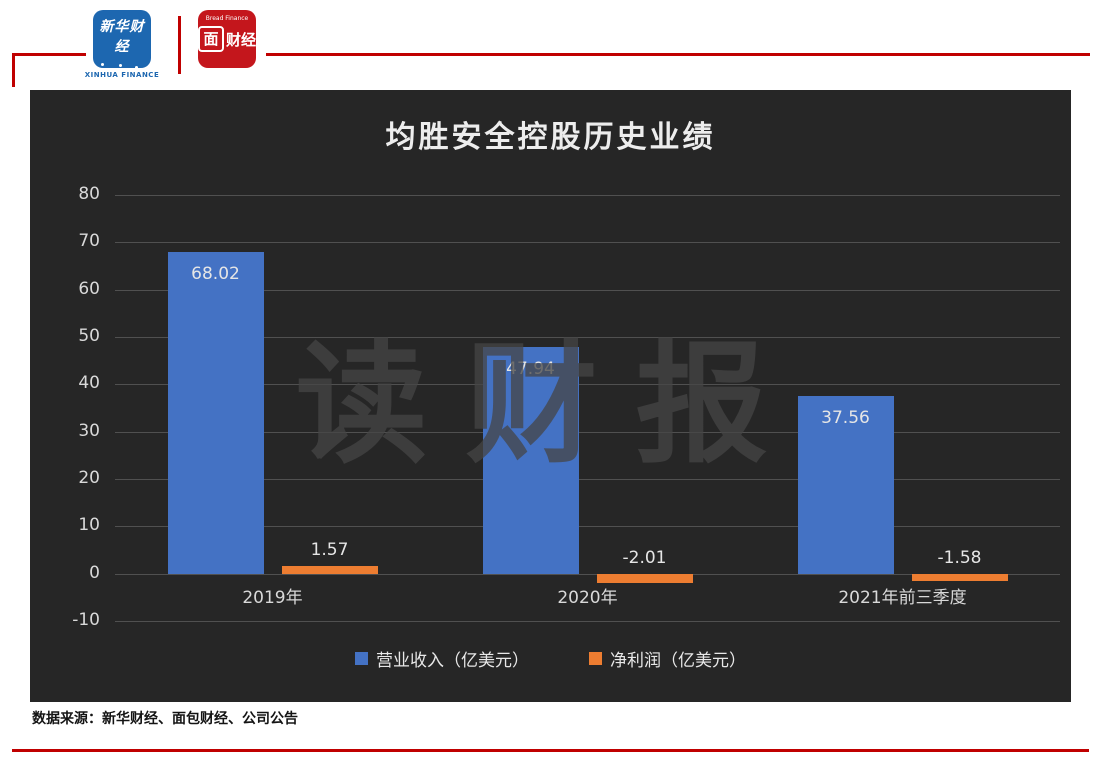 The width and height of the screenshot is (1101, 758). What do you see at coordinates (49, 54) in the screenshot?
I see `top-border-line-left` at bounding box center [49, 54].